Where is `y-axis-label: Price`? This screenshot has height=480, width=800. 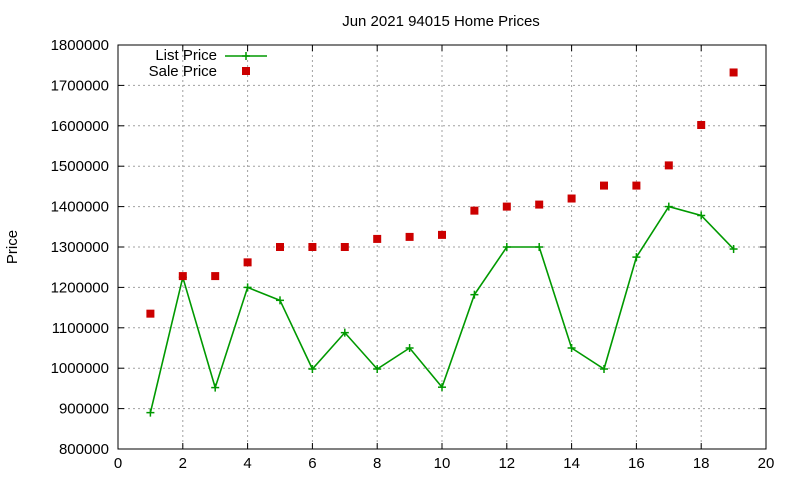
y-axis-label: Price is located at coordinates (12, 247).